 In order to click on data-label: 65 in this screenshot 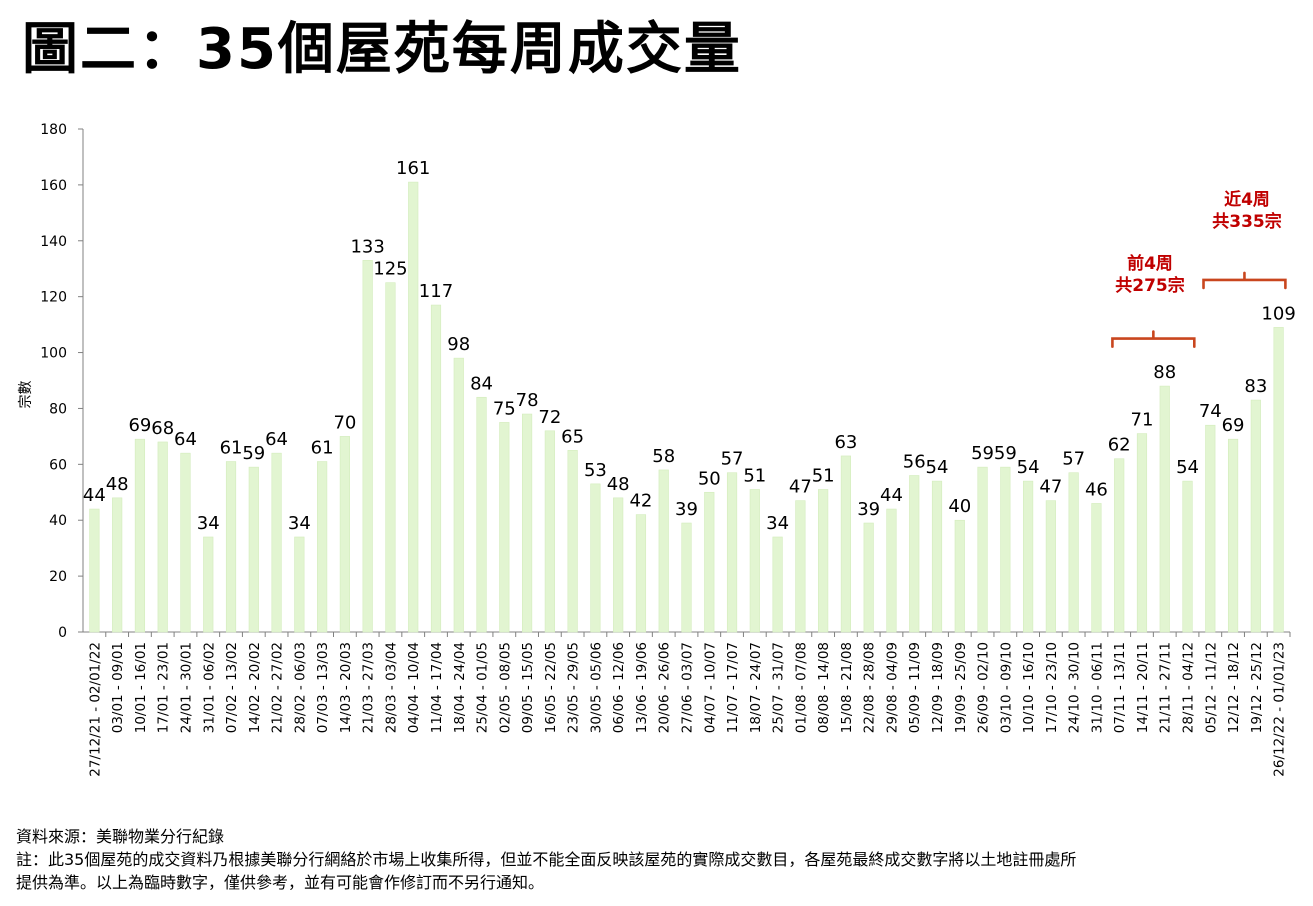, I will do `click(572, 436)`.